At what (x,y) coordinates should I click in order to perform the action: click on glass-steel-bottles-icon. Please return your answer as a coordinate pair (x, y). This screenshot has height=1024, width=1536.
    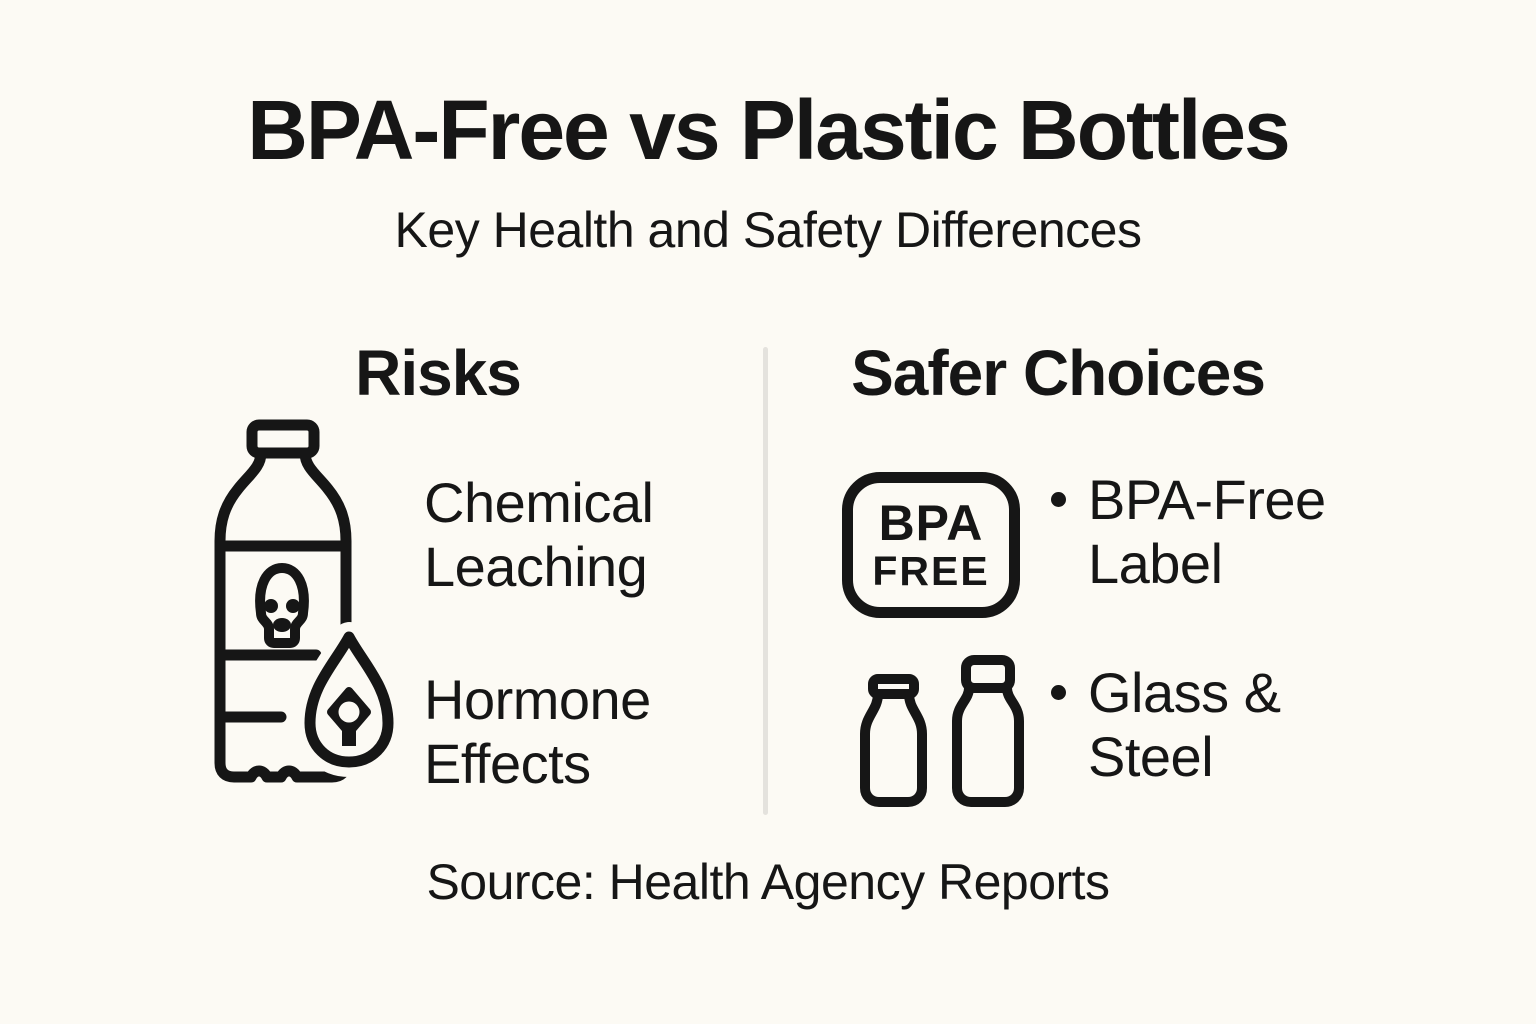
    Looking at the image, I should click on (940, 731).